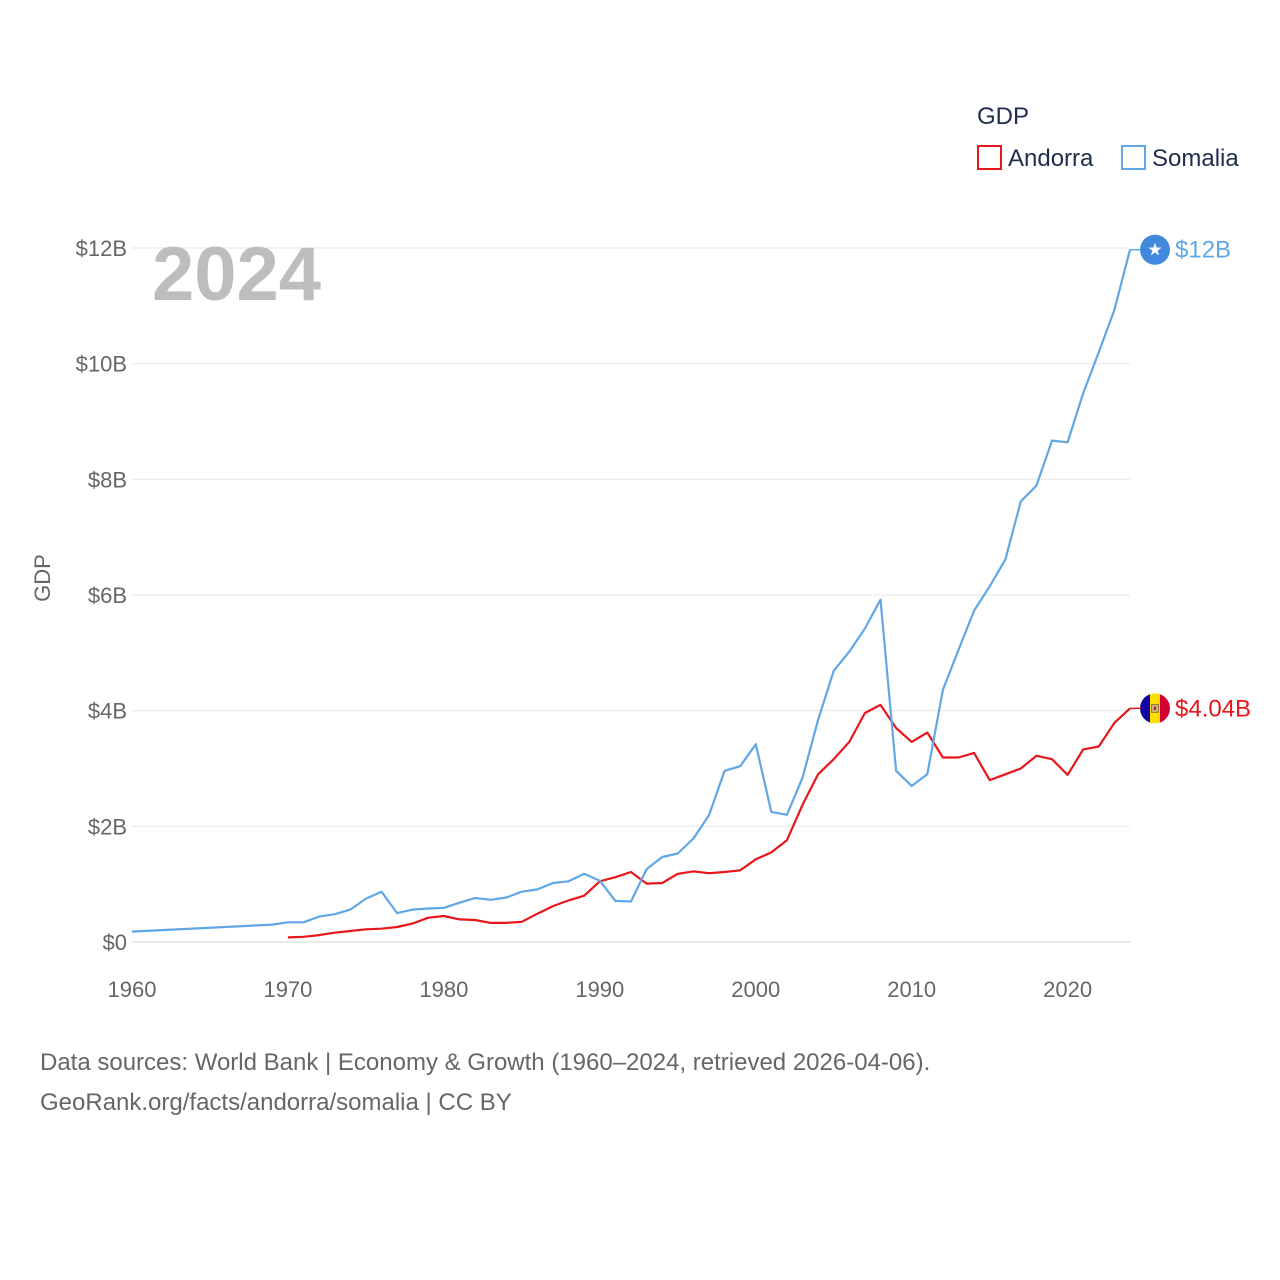 Image resolution: width=1280 pixels, height=1280 pixels. Describe the element at coordinates (1155, 249) in the screenshot. I see `somalia-flag-icon` at that location.